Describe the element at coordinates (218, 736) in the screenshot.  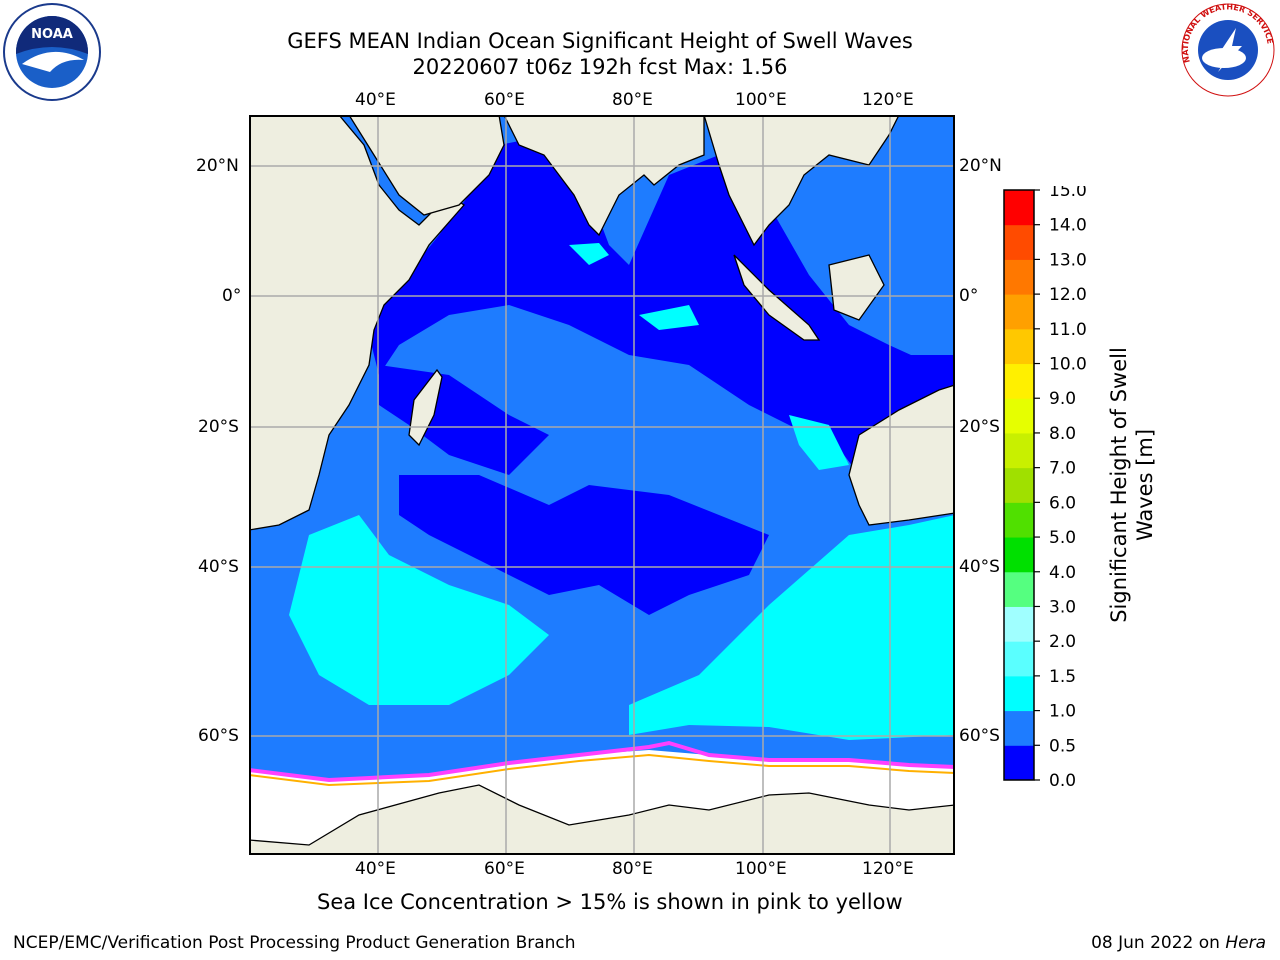
I see `lat-label-left-60s: 60°S` at that location.